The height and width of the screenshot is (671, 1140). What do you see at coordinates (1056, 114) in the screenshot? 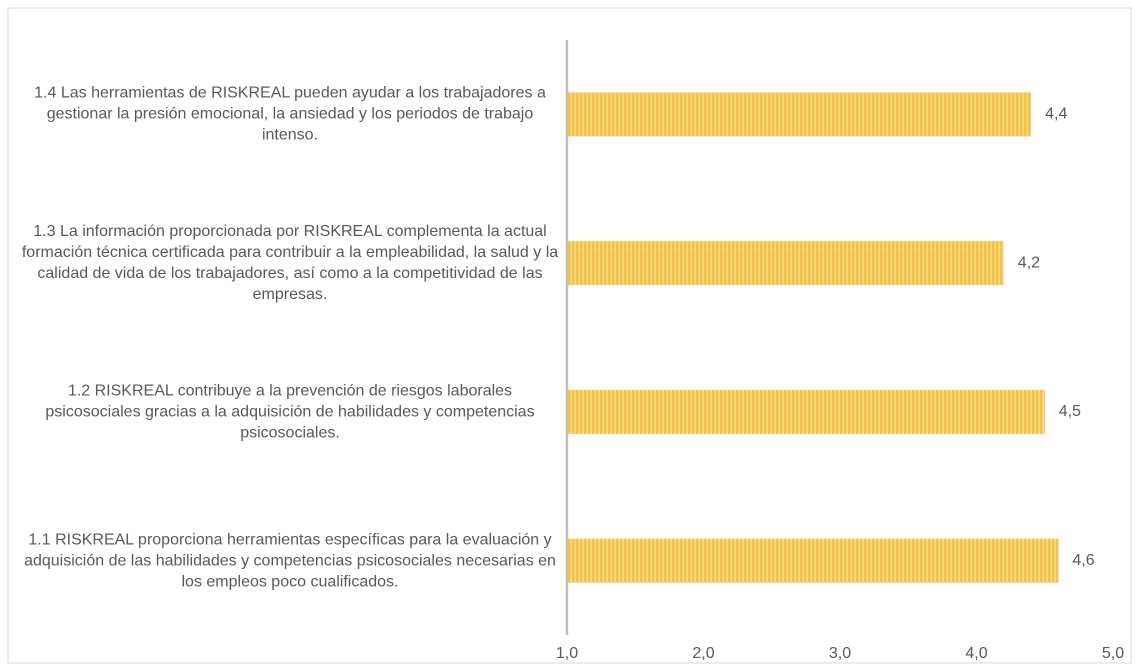
I see `value-label: 4,4` at bounding box center [1056, 114].